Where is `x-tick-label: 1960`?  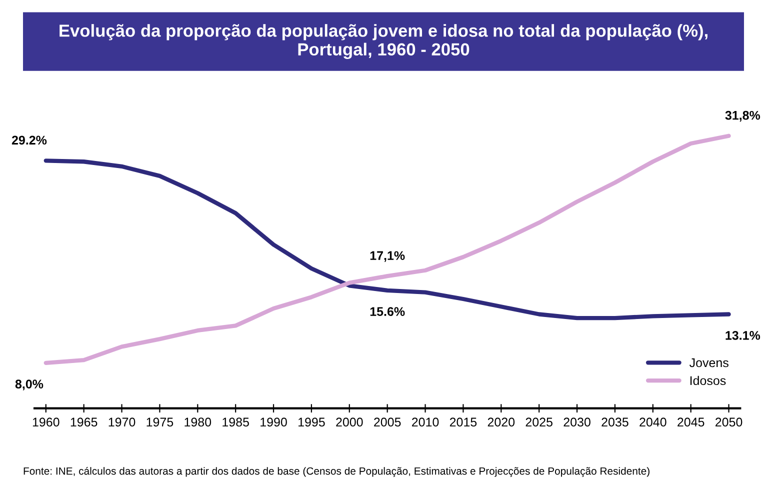
x-tick-label: 1960 is located at coordinates (46, 422).